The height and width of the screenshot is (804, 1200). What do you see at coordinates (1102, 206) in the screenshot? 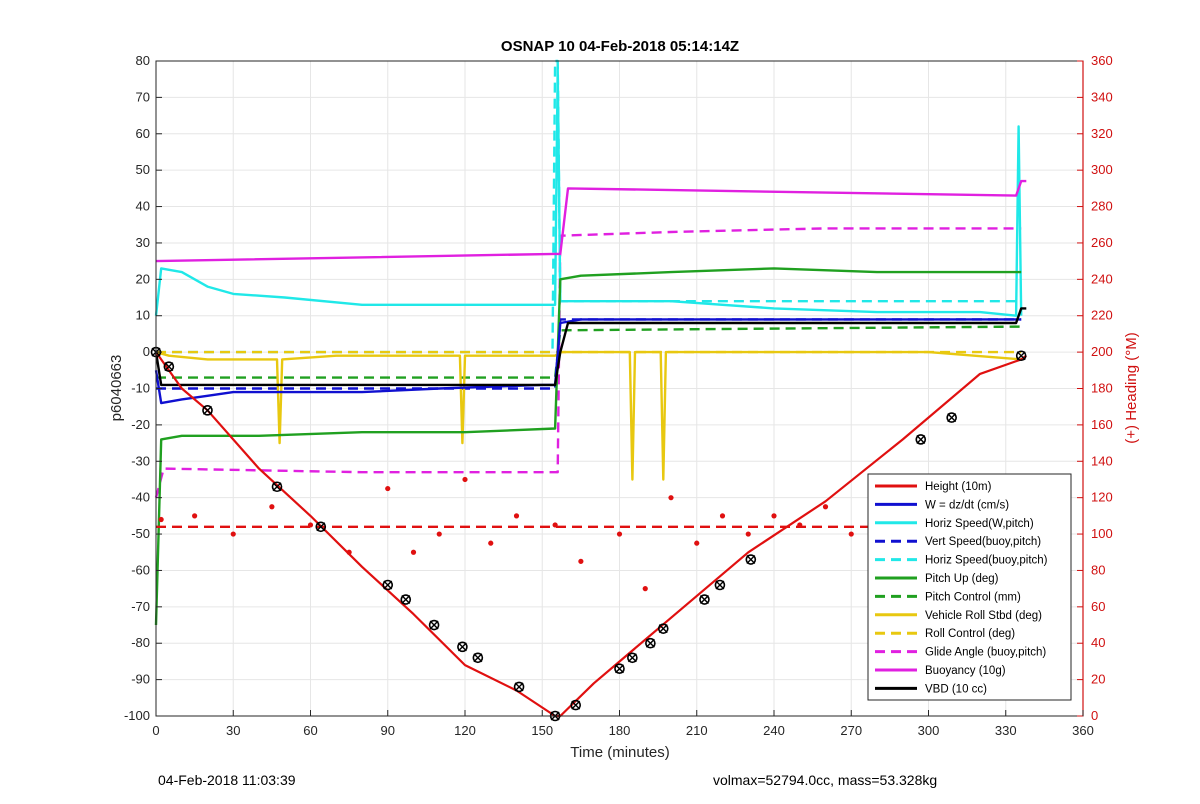
I see `y2-tick-label: 280` at bounding box center [1102, 206].